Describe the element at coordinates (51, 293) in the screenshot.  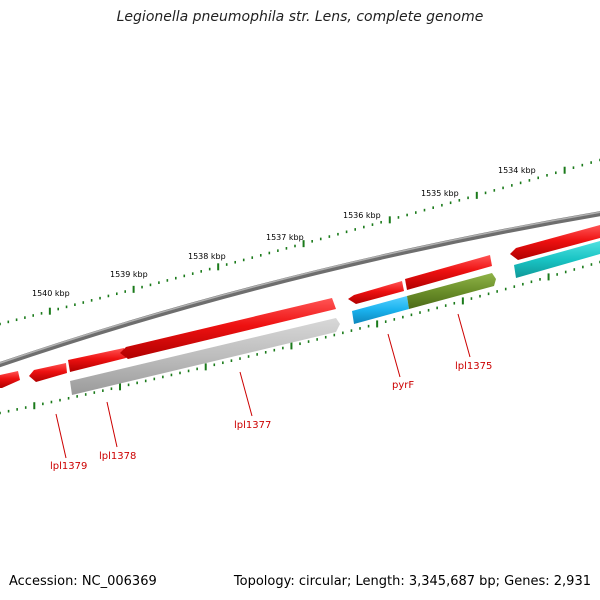
I see `scale-label-1540: 1540 kbp` at that location.